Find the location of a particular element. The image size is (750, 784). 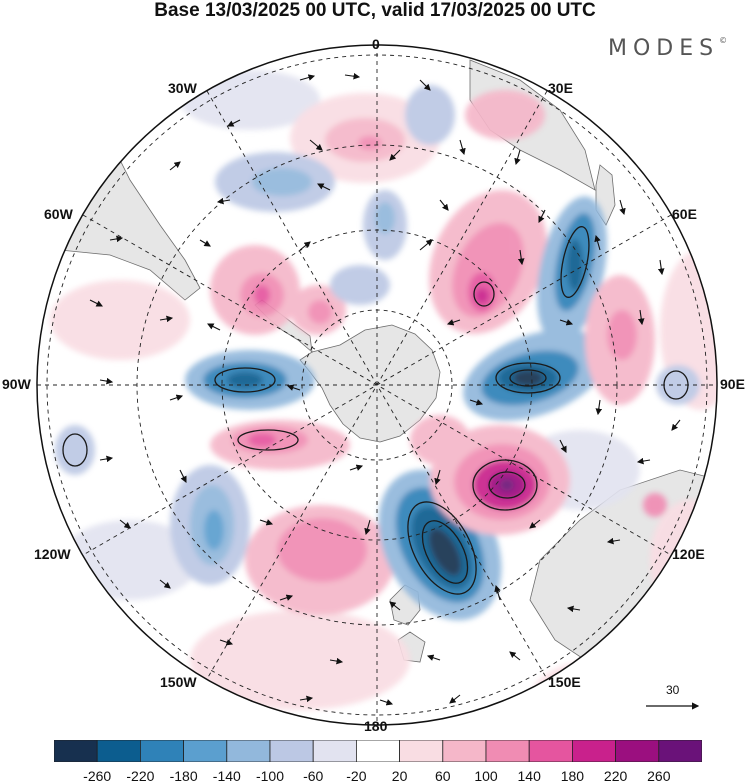

lon-label-150w: 150W is located at coordinates (178, 682).